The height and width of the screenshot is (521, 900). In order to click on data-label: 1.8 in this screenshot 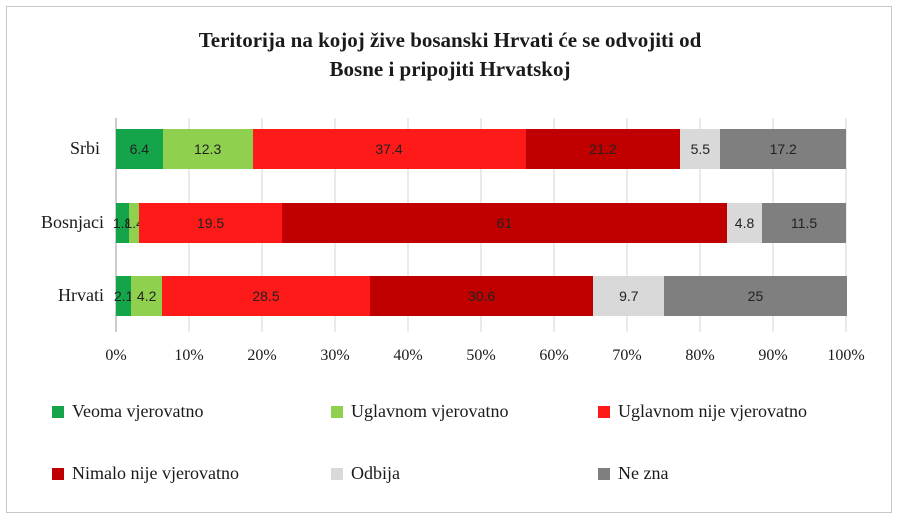, I will do `click(122, 223)`.